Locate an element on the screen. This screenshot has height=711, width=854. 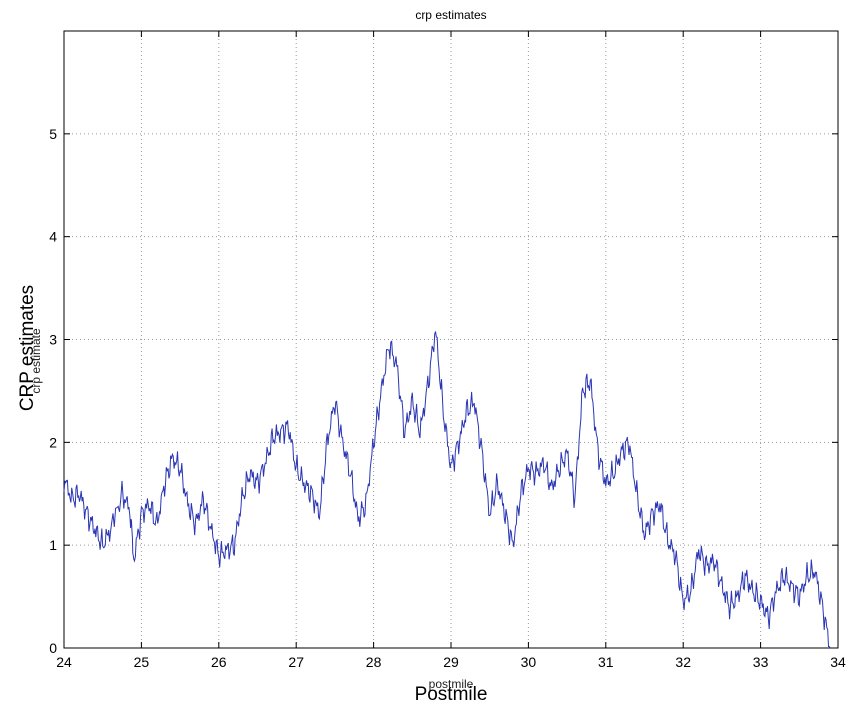
x-tick-label: 26 is located at coordinates (219, 662).